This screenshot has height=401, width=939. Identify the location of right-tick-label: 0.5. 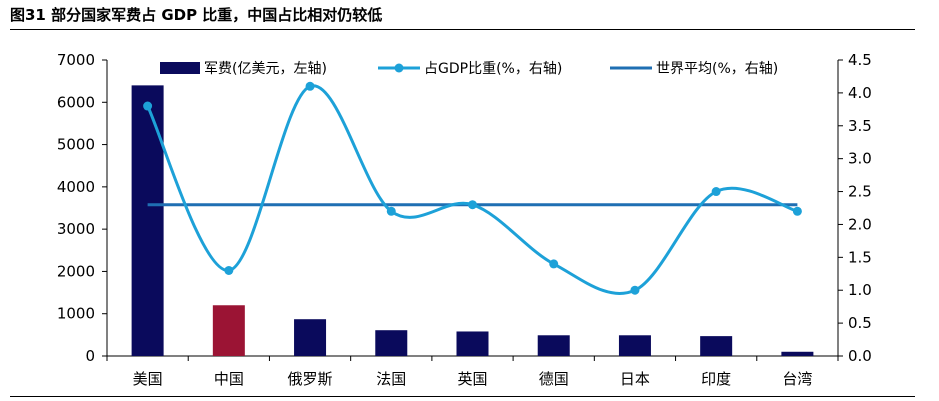
(860, 323).